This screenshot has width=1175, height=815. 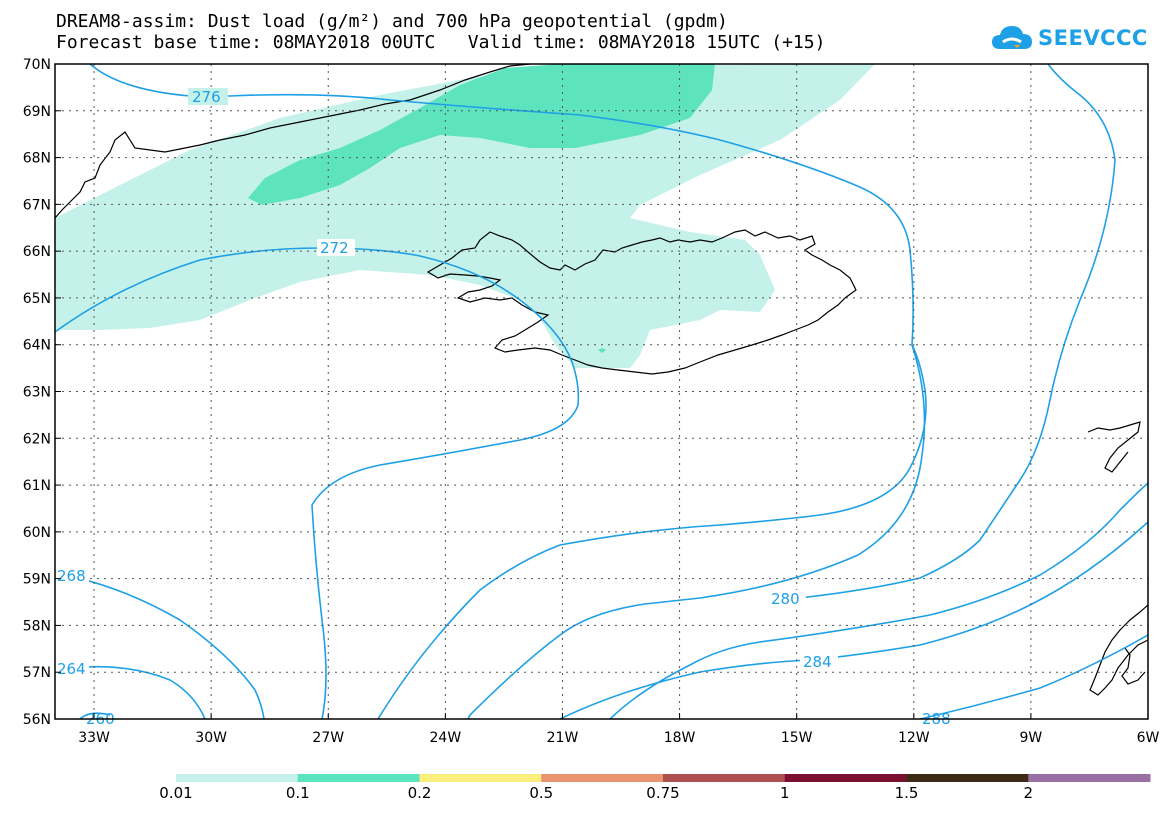 I want to click on lat-tick-label: 62N, so click(x=37, y=439).